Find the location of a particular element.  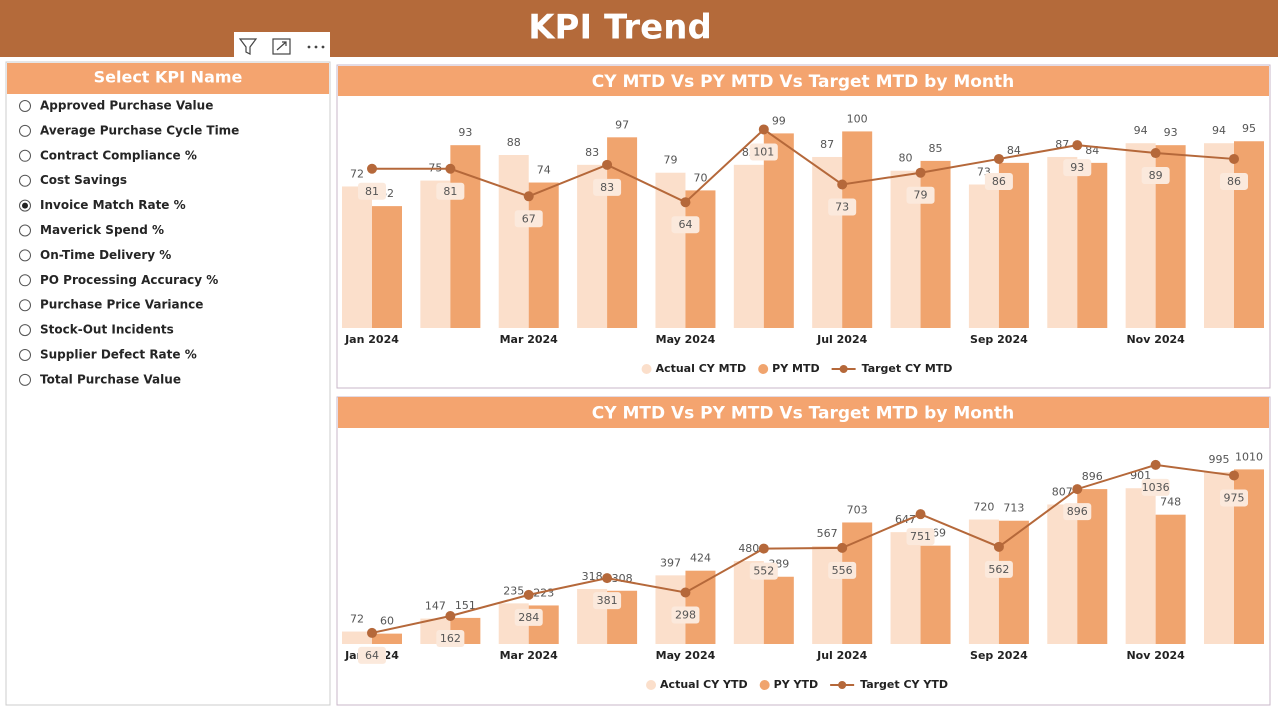

data-label: 60 is located at coordinates (387, 621).